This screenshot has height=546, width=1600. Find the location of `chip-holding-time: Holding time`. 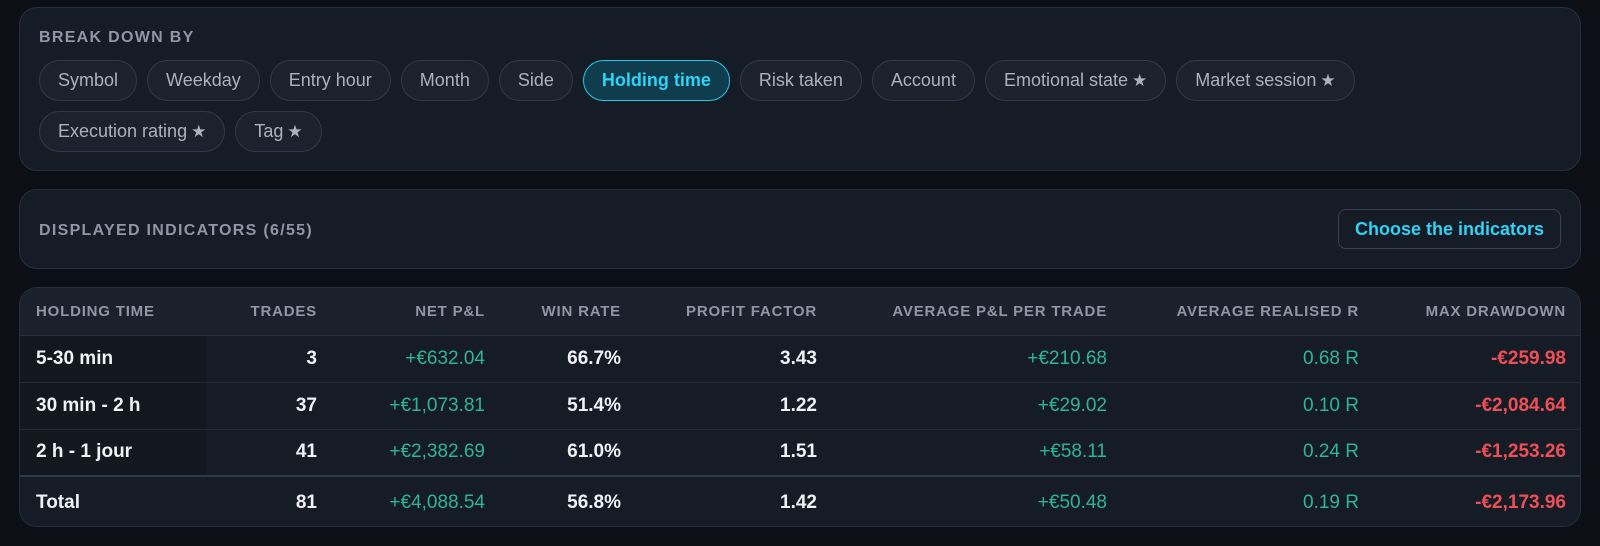

chip-holding-time: Holding time is located at coordinates (656, 80).